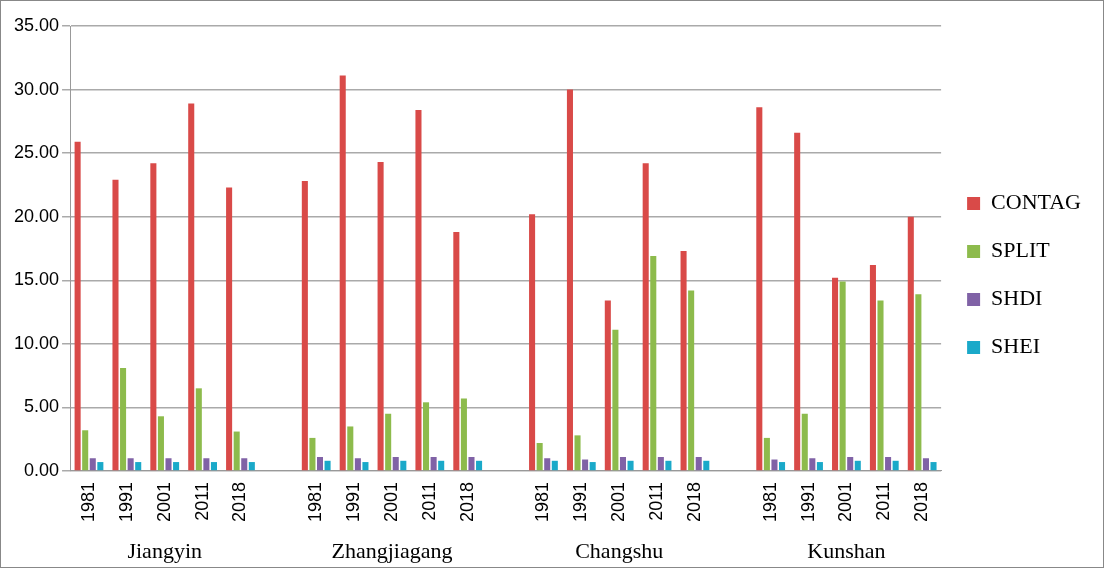  What do you see at coordinates (37, 88) in the screenshot?
I see `y-tick-label: 30.00` at bounding box center [37, 88].